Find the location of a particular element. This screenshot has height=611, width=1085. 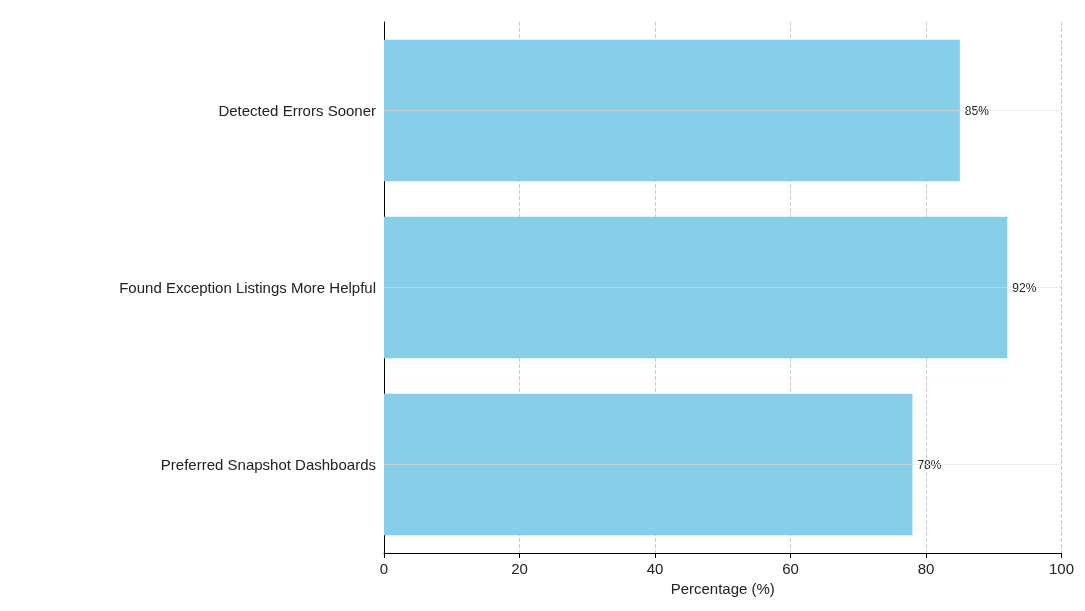

x-axis-title: Percentage (%) is located at coordinates (722, 588).